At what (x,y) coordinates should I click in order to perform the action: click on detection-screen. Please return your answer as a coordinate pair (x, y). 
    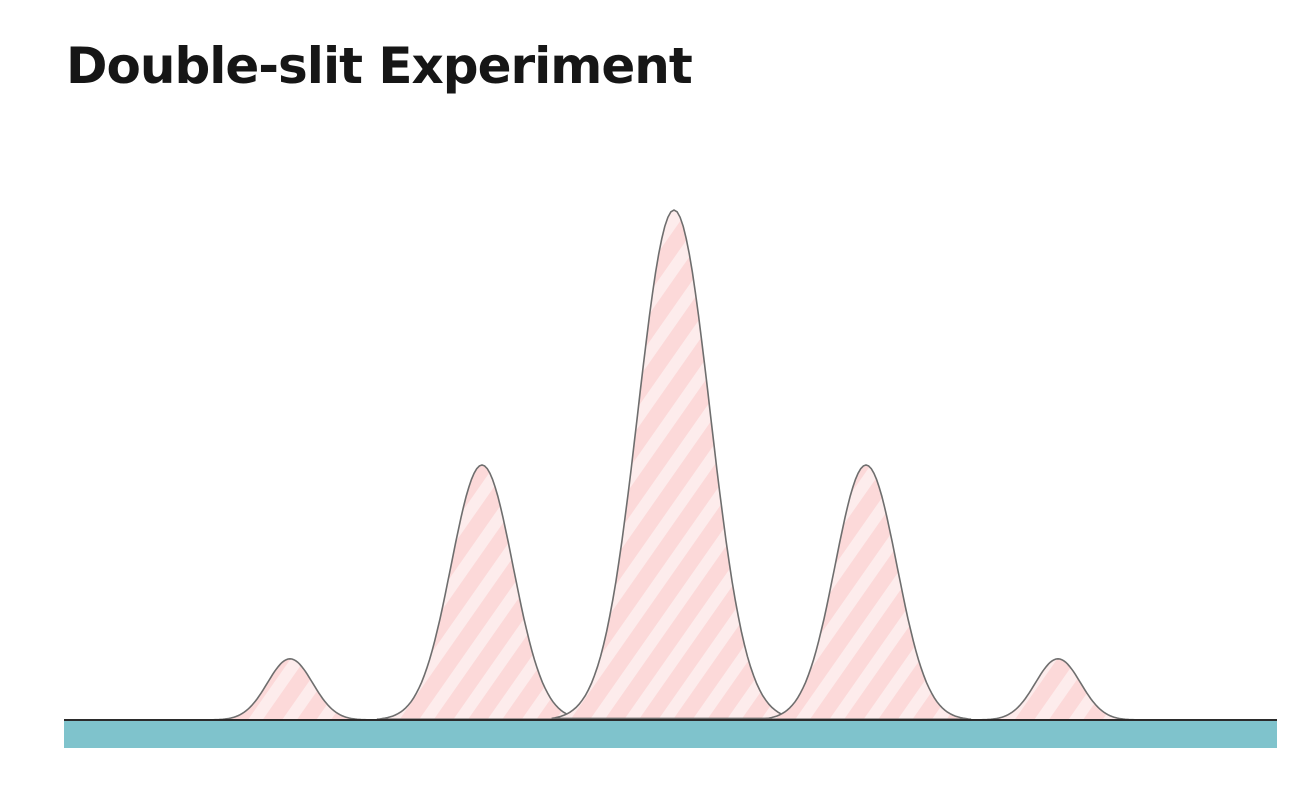
    Looking at the image, I should click on (670, 734).